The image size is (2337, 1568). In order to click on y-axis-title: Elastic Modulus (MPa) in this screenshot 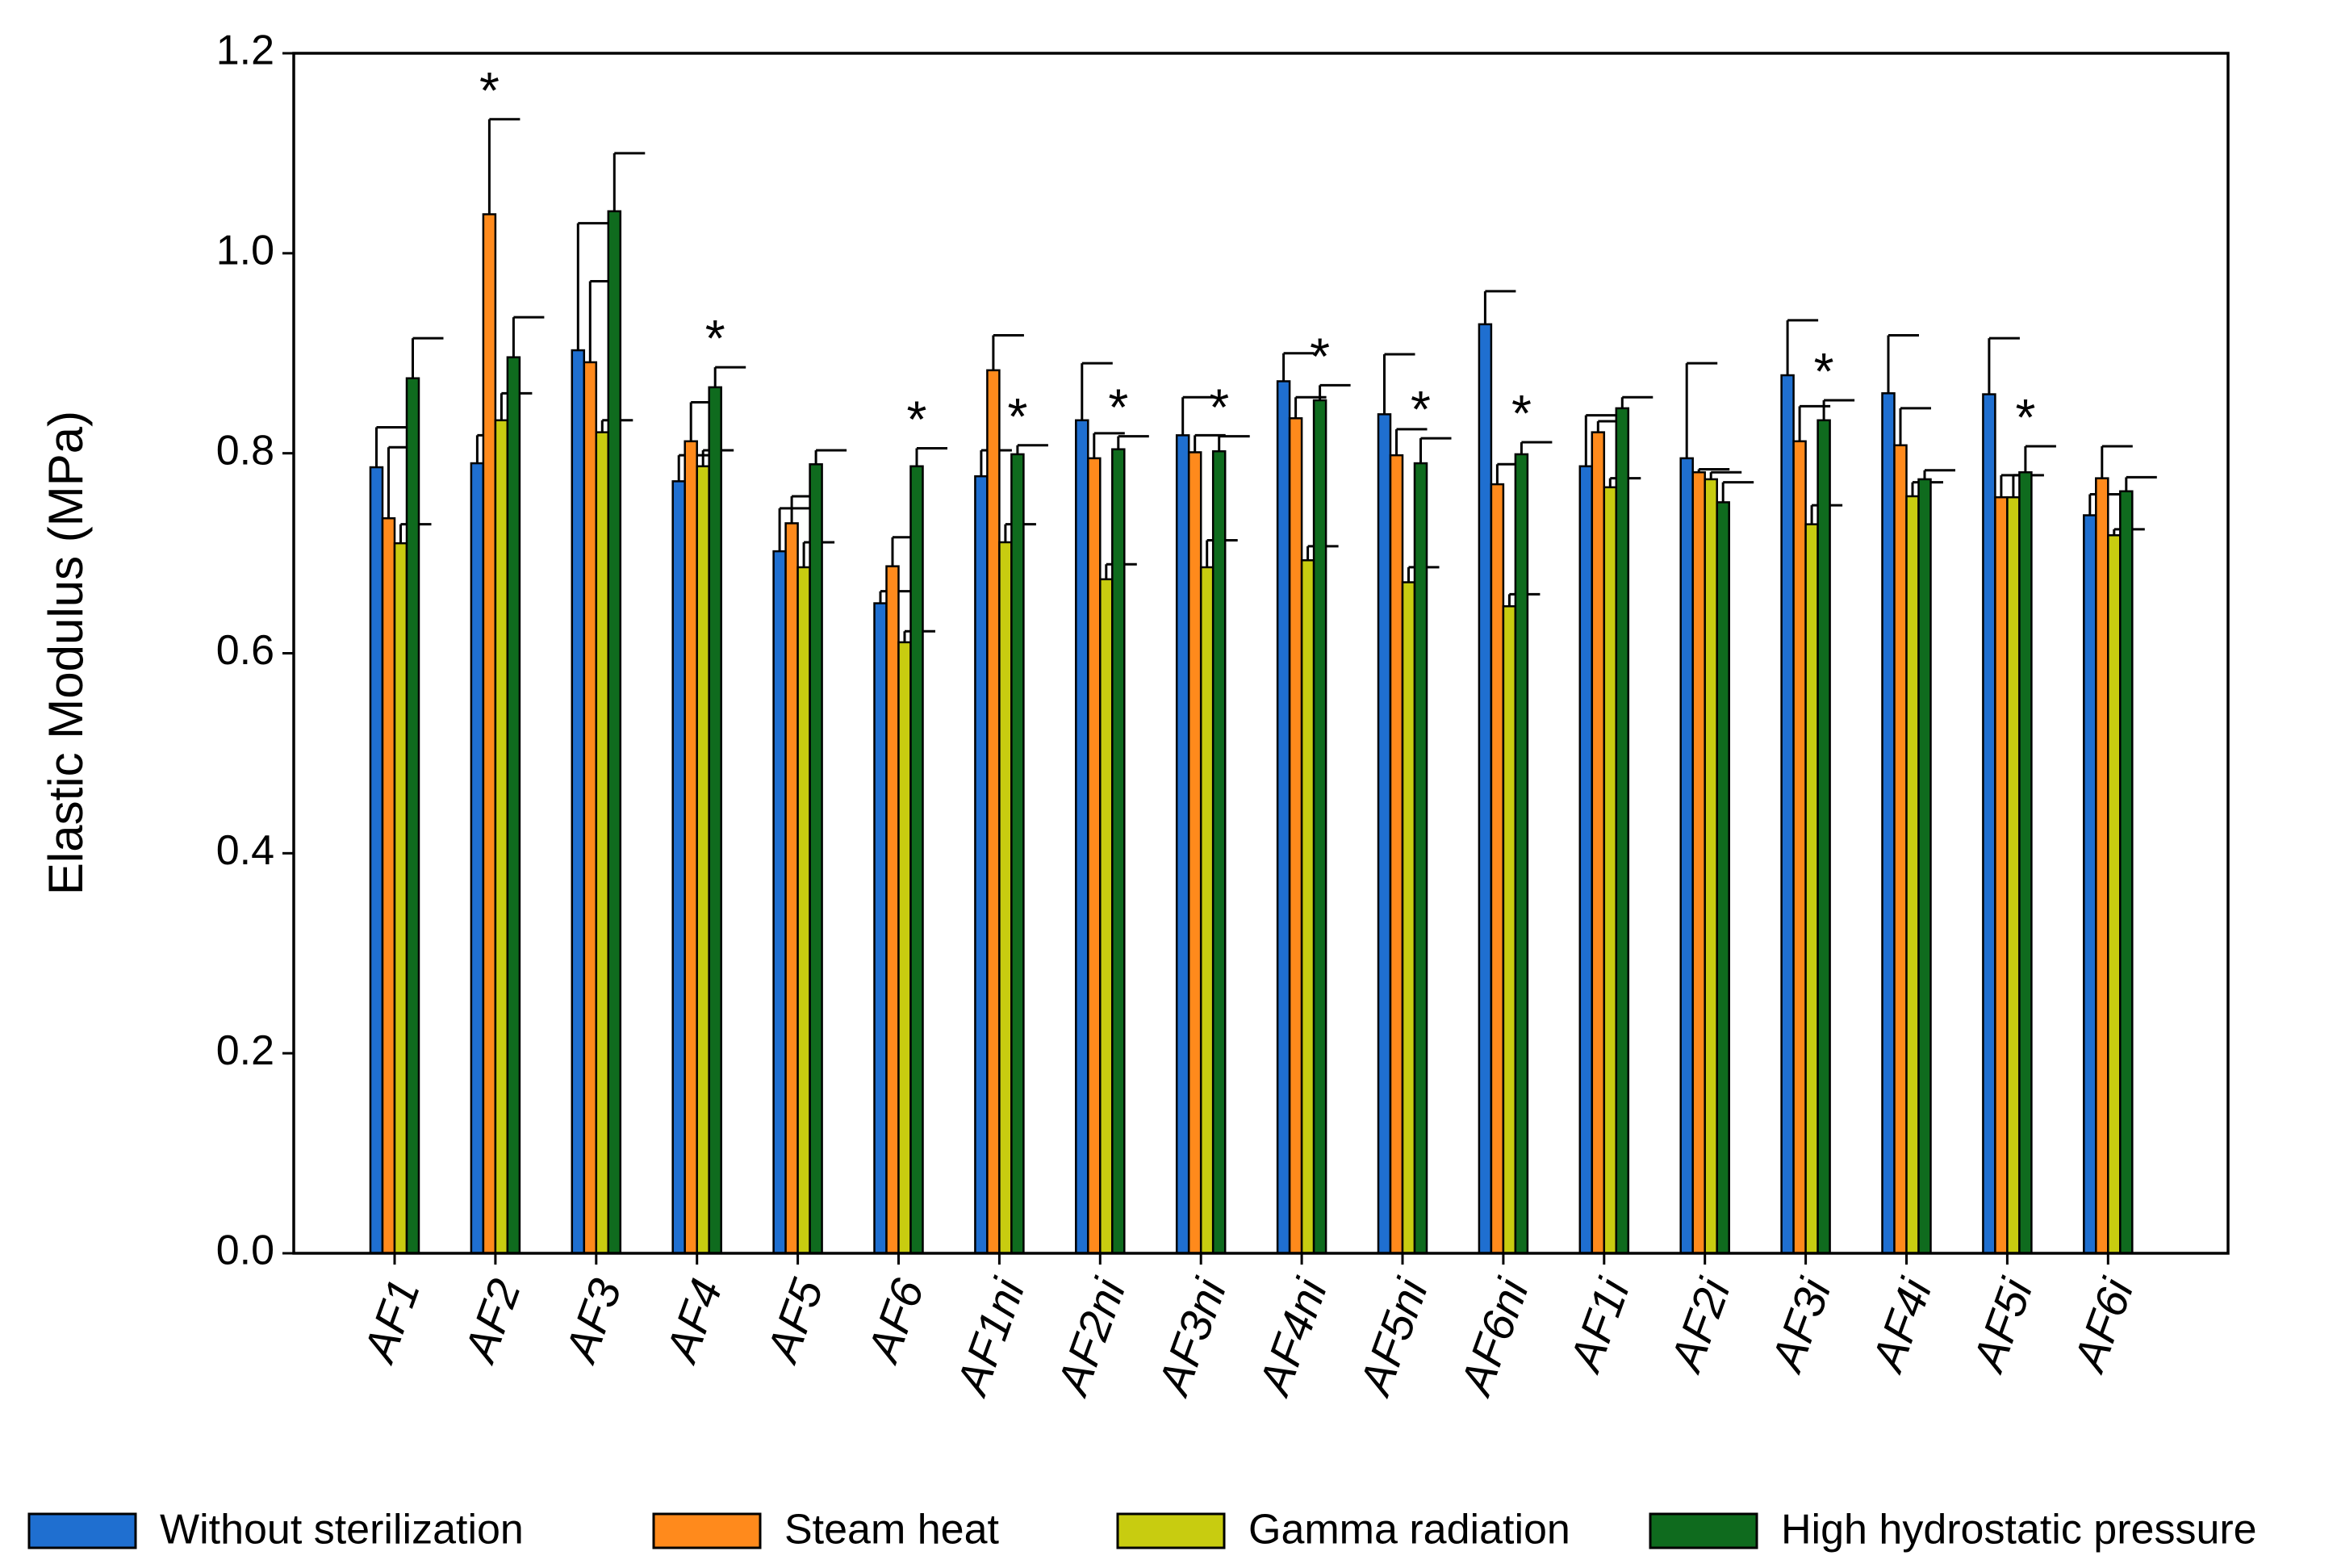, I will do `click(66, 653)`.